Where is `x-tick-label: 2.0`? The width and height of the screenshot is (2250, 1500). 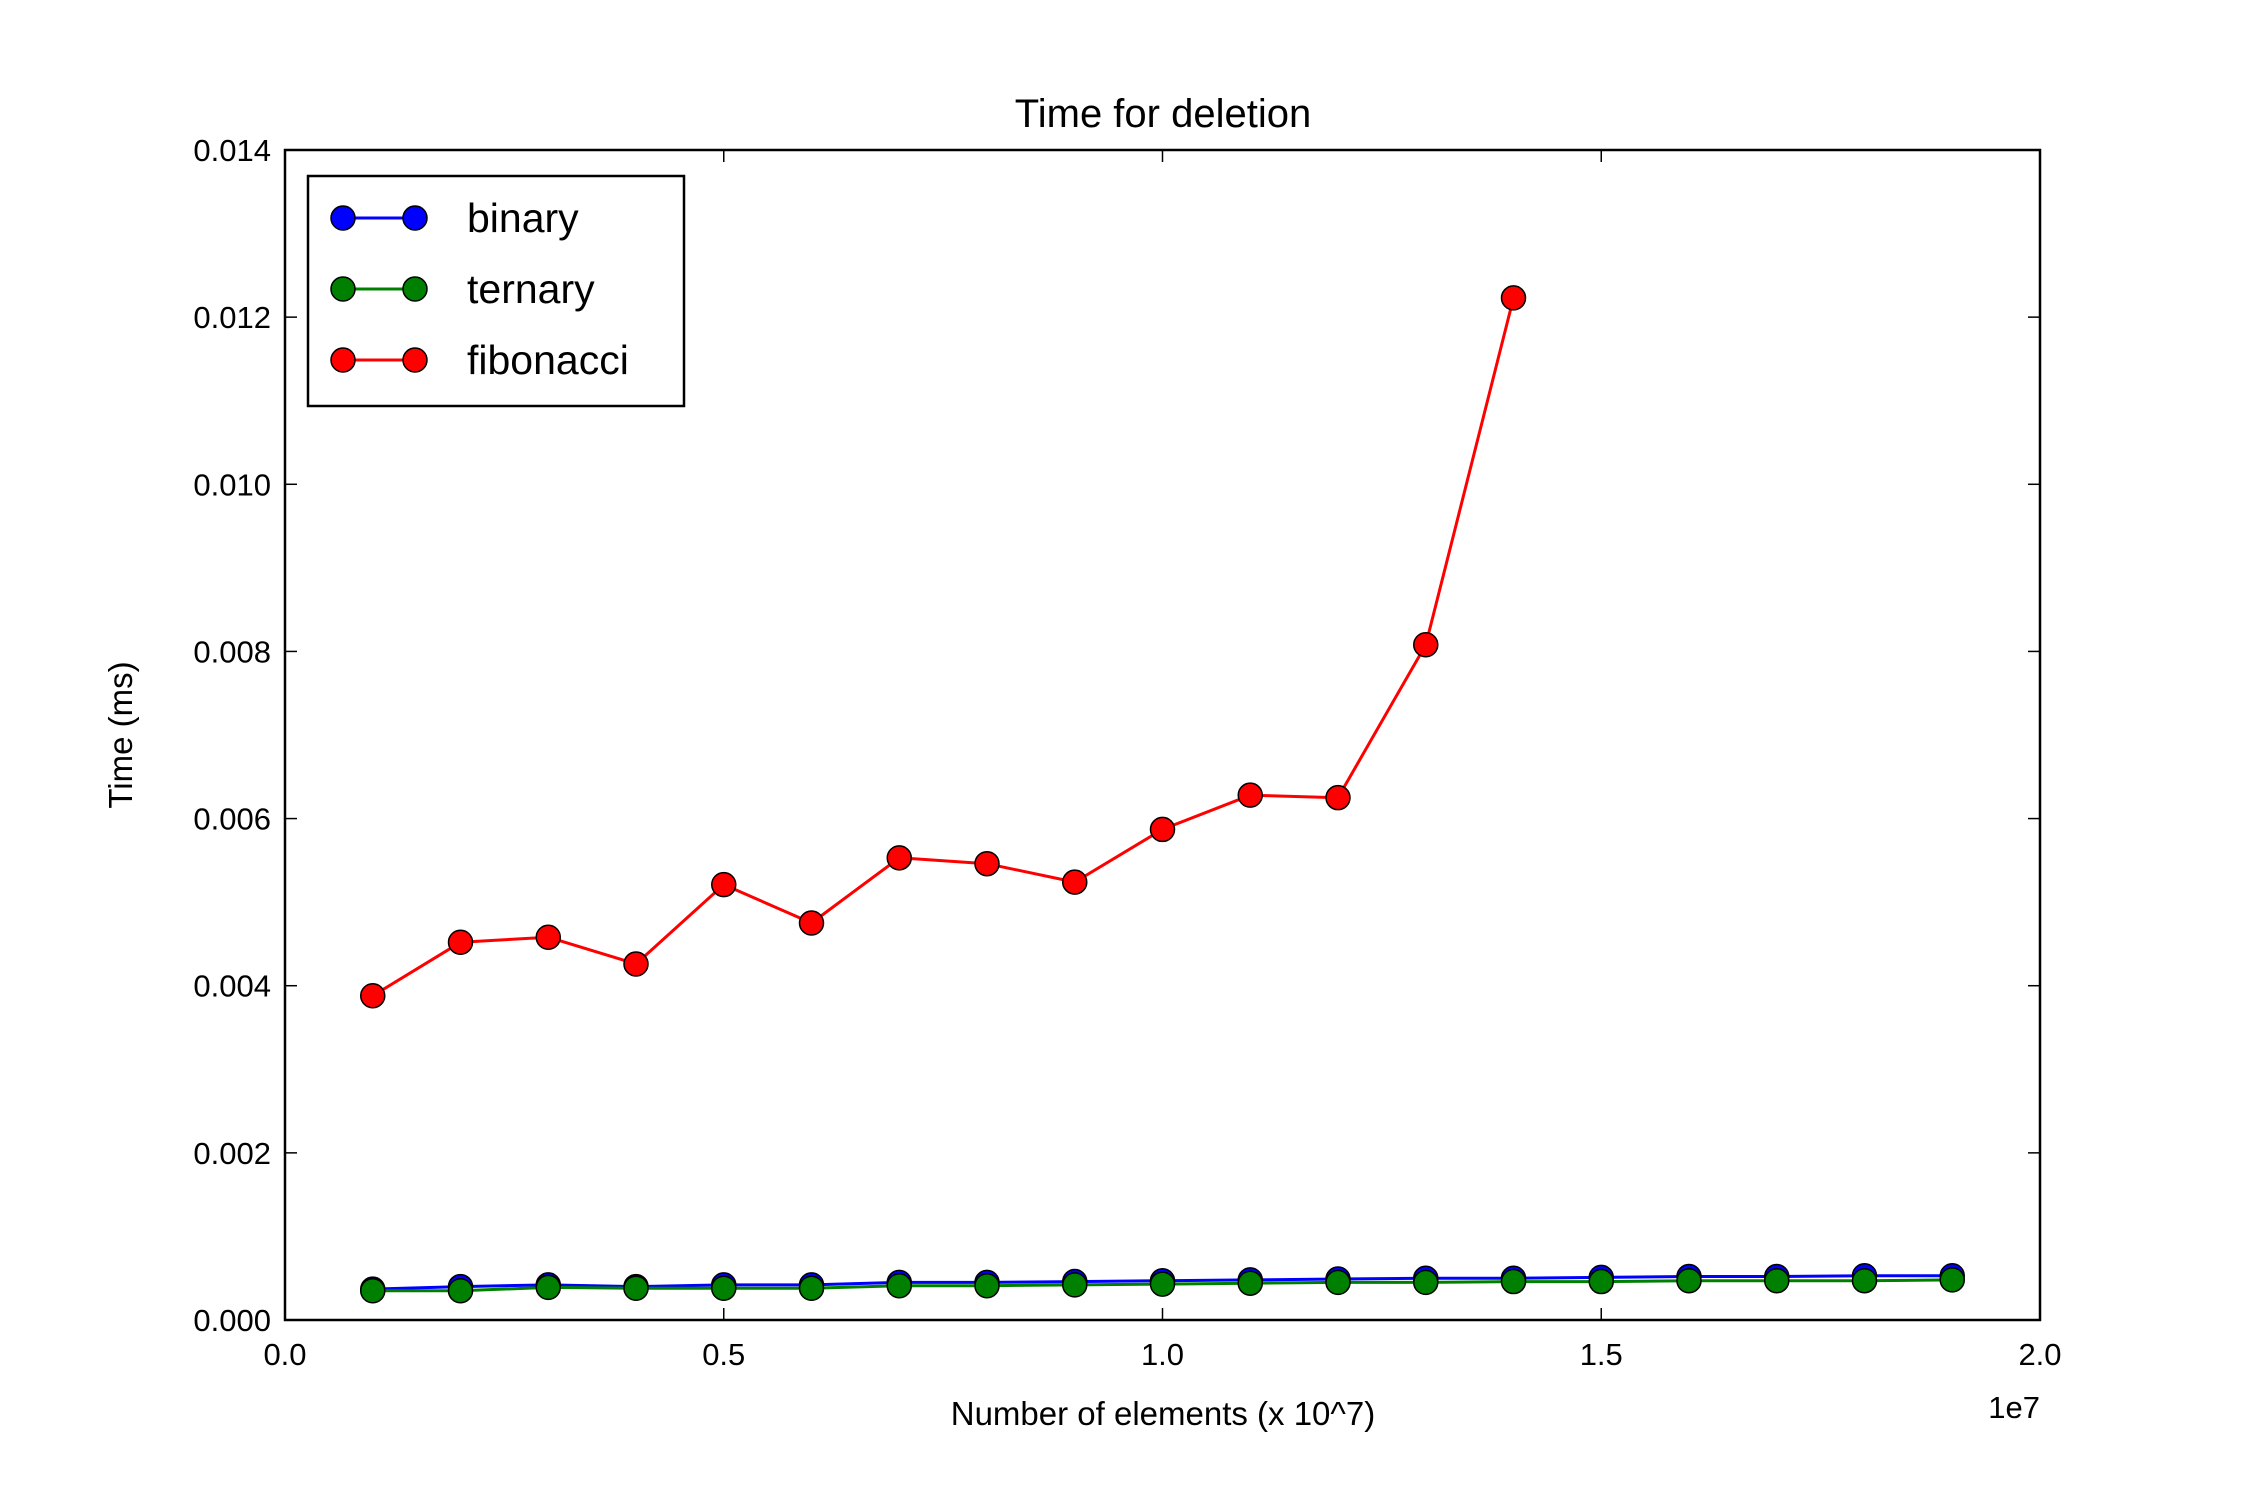
x-tick-label: 2.0 is located at coordinates (2039, 1354).